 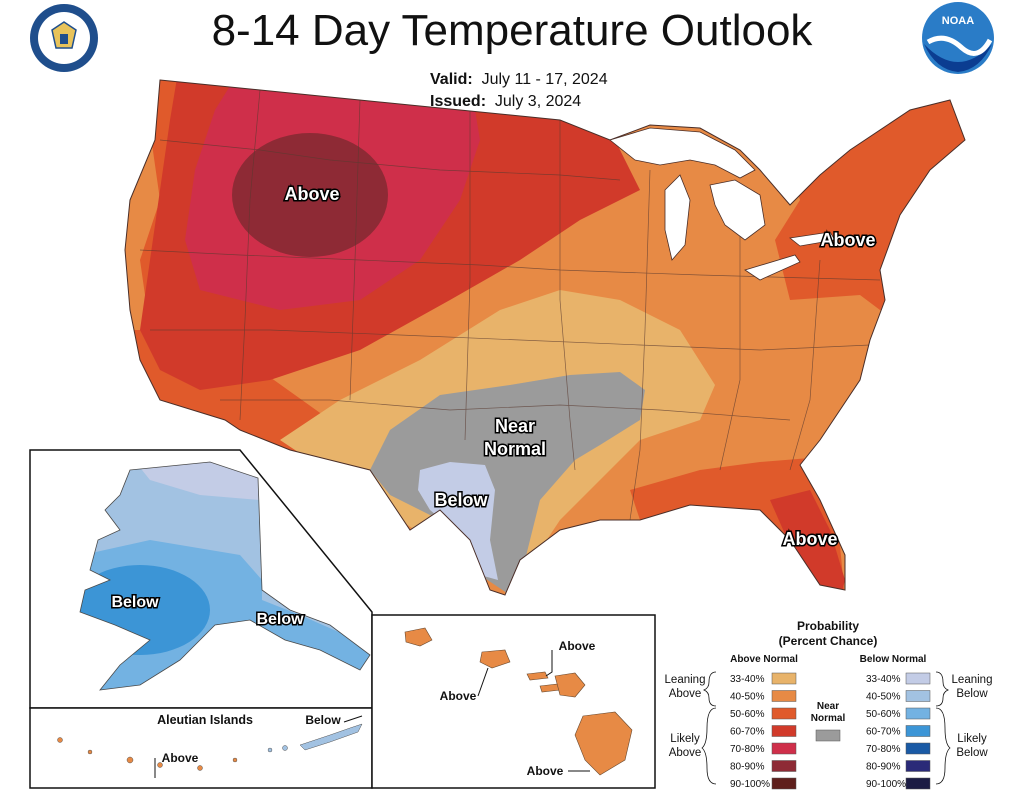 What do you see at coordinates (577, 646) in the screenshot?
I see `label-hawaii-north-above: Above` at bounding box center [577, 646].